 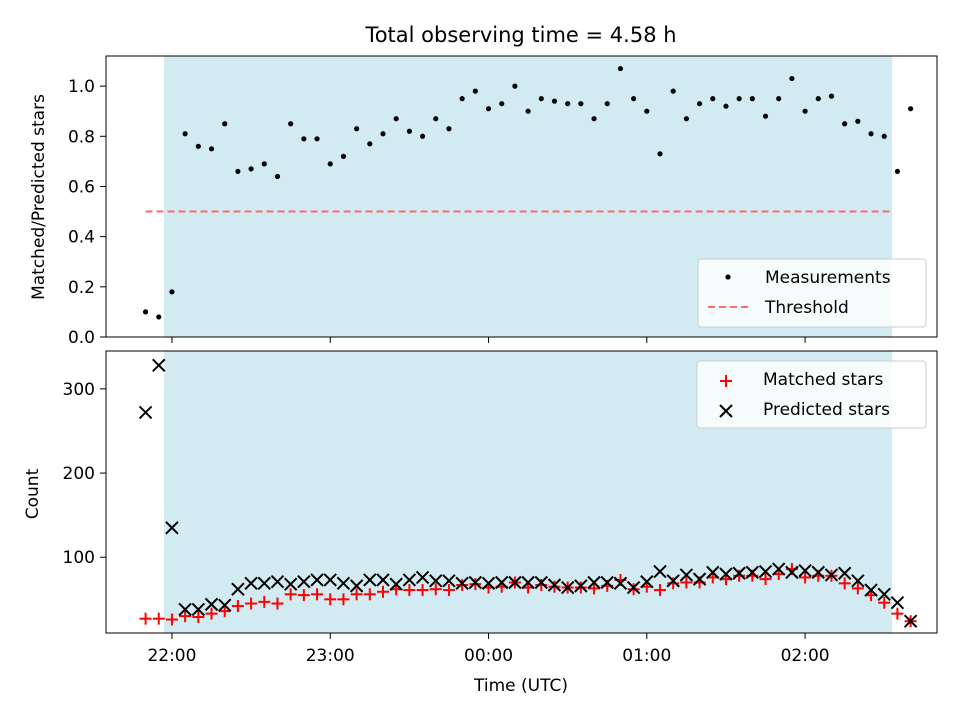 I want to click on bottom-x-tick-label: 02:00, so click(x=805, y=656).